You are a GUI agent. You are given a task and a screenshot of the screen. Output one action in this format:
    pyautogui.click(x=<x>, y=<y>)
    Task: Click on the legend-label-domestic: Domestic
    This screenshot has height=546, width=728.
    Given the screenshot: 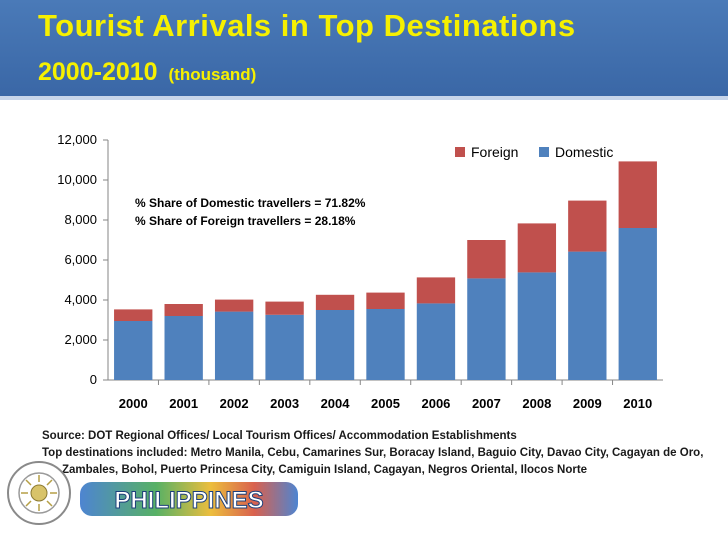 What is the action you would take?
    pyautogui.click(x=584, y=152)
    